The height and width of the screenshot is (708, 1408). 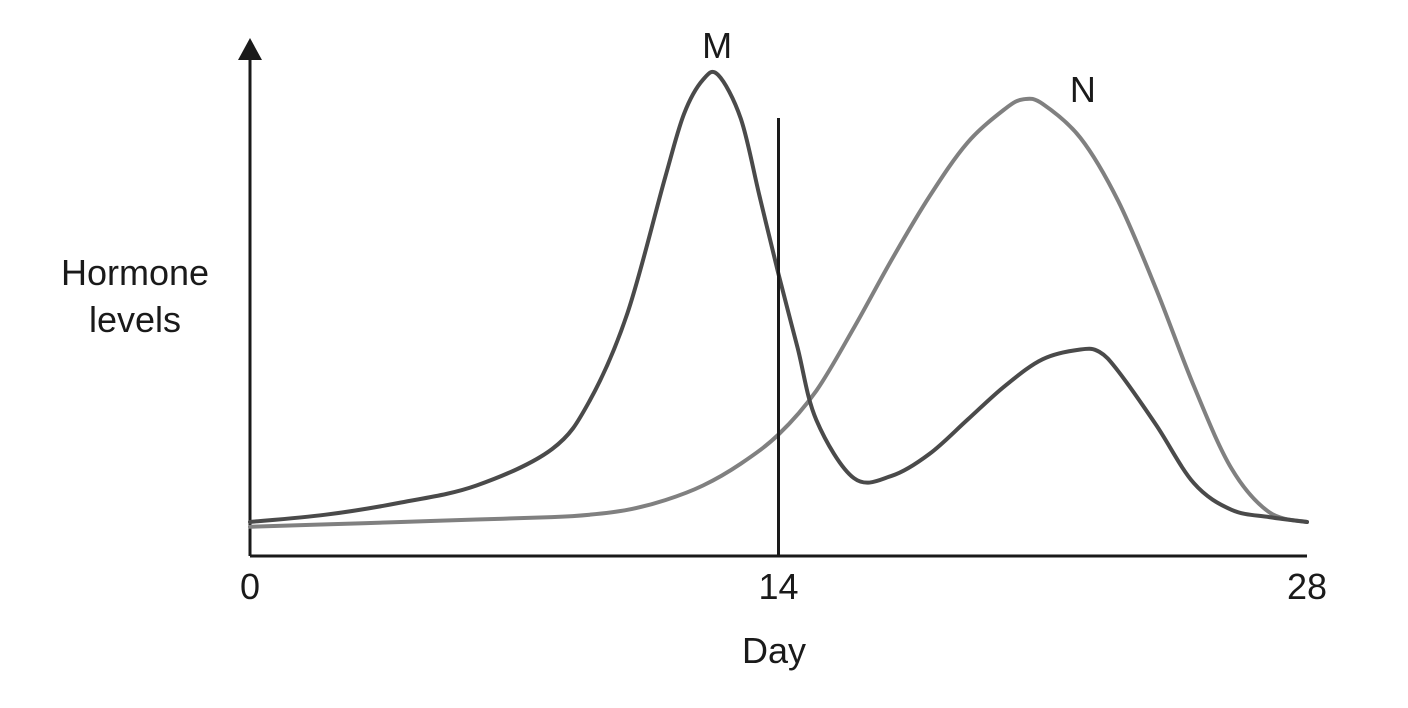 What do you see at coordinates (774, 650) in the screenshot?
I see `x-axis-label: Day` at bounding box center [774, 650].